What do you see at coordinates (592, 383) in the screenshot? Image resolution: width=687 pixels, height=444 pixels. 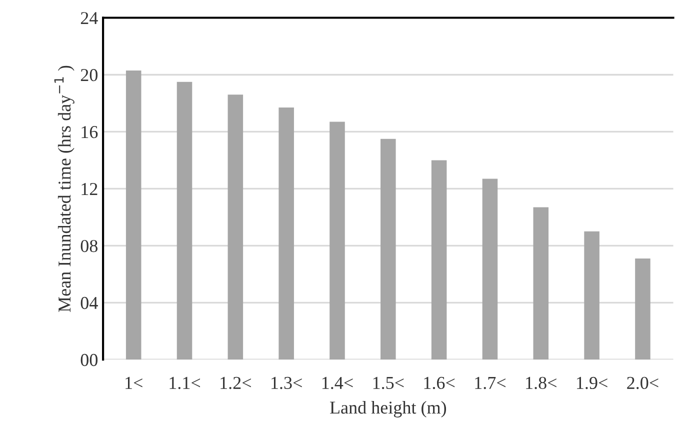 I see `x-tick-label: 1.9<` at bounding box center [592, 383].